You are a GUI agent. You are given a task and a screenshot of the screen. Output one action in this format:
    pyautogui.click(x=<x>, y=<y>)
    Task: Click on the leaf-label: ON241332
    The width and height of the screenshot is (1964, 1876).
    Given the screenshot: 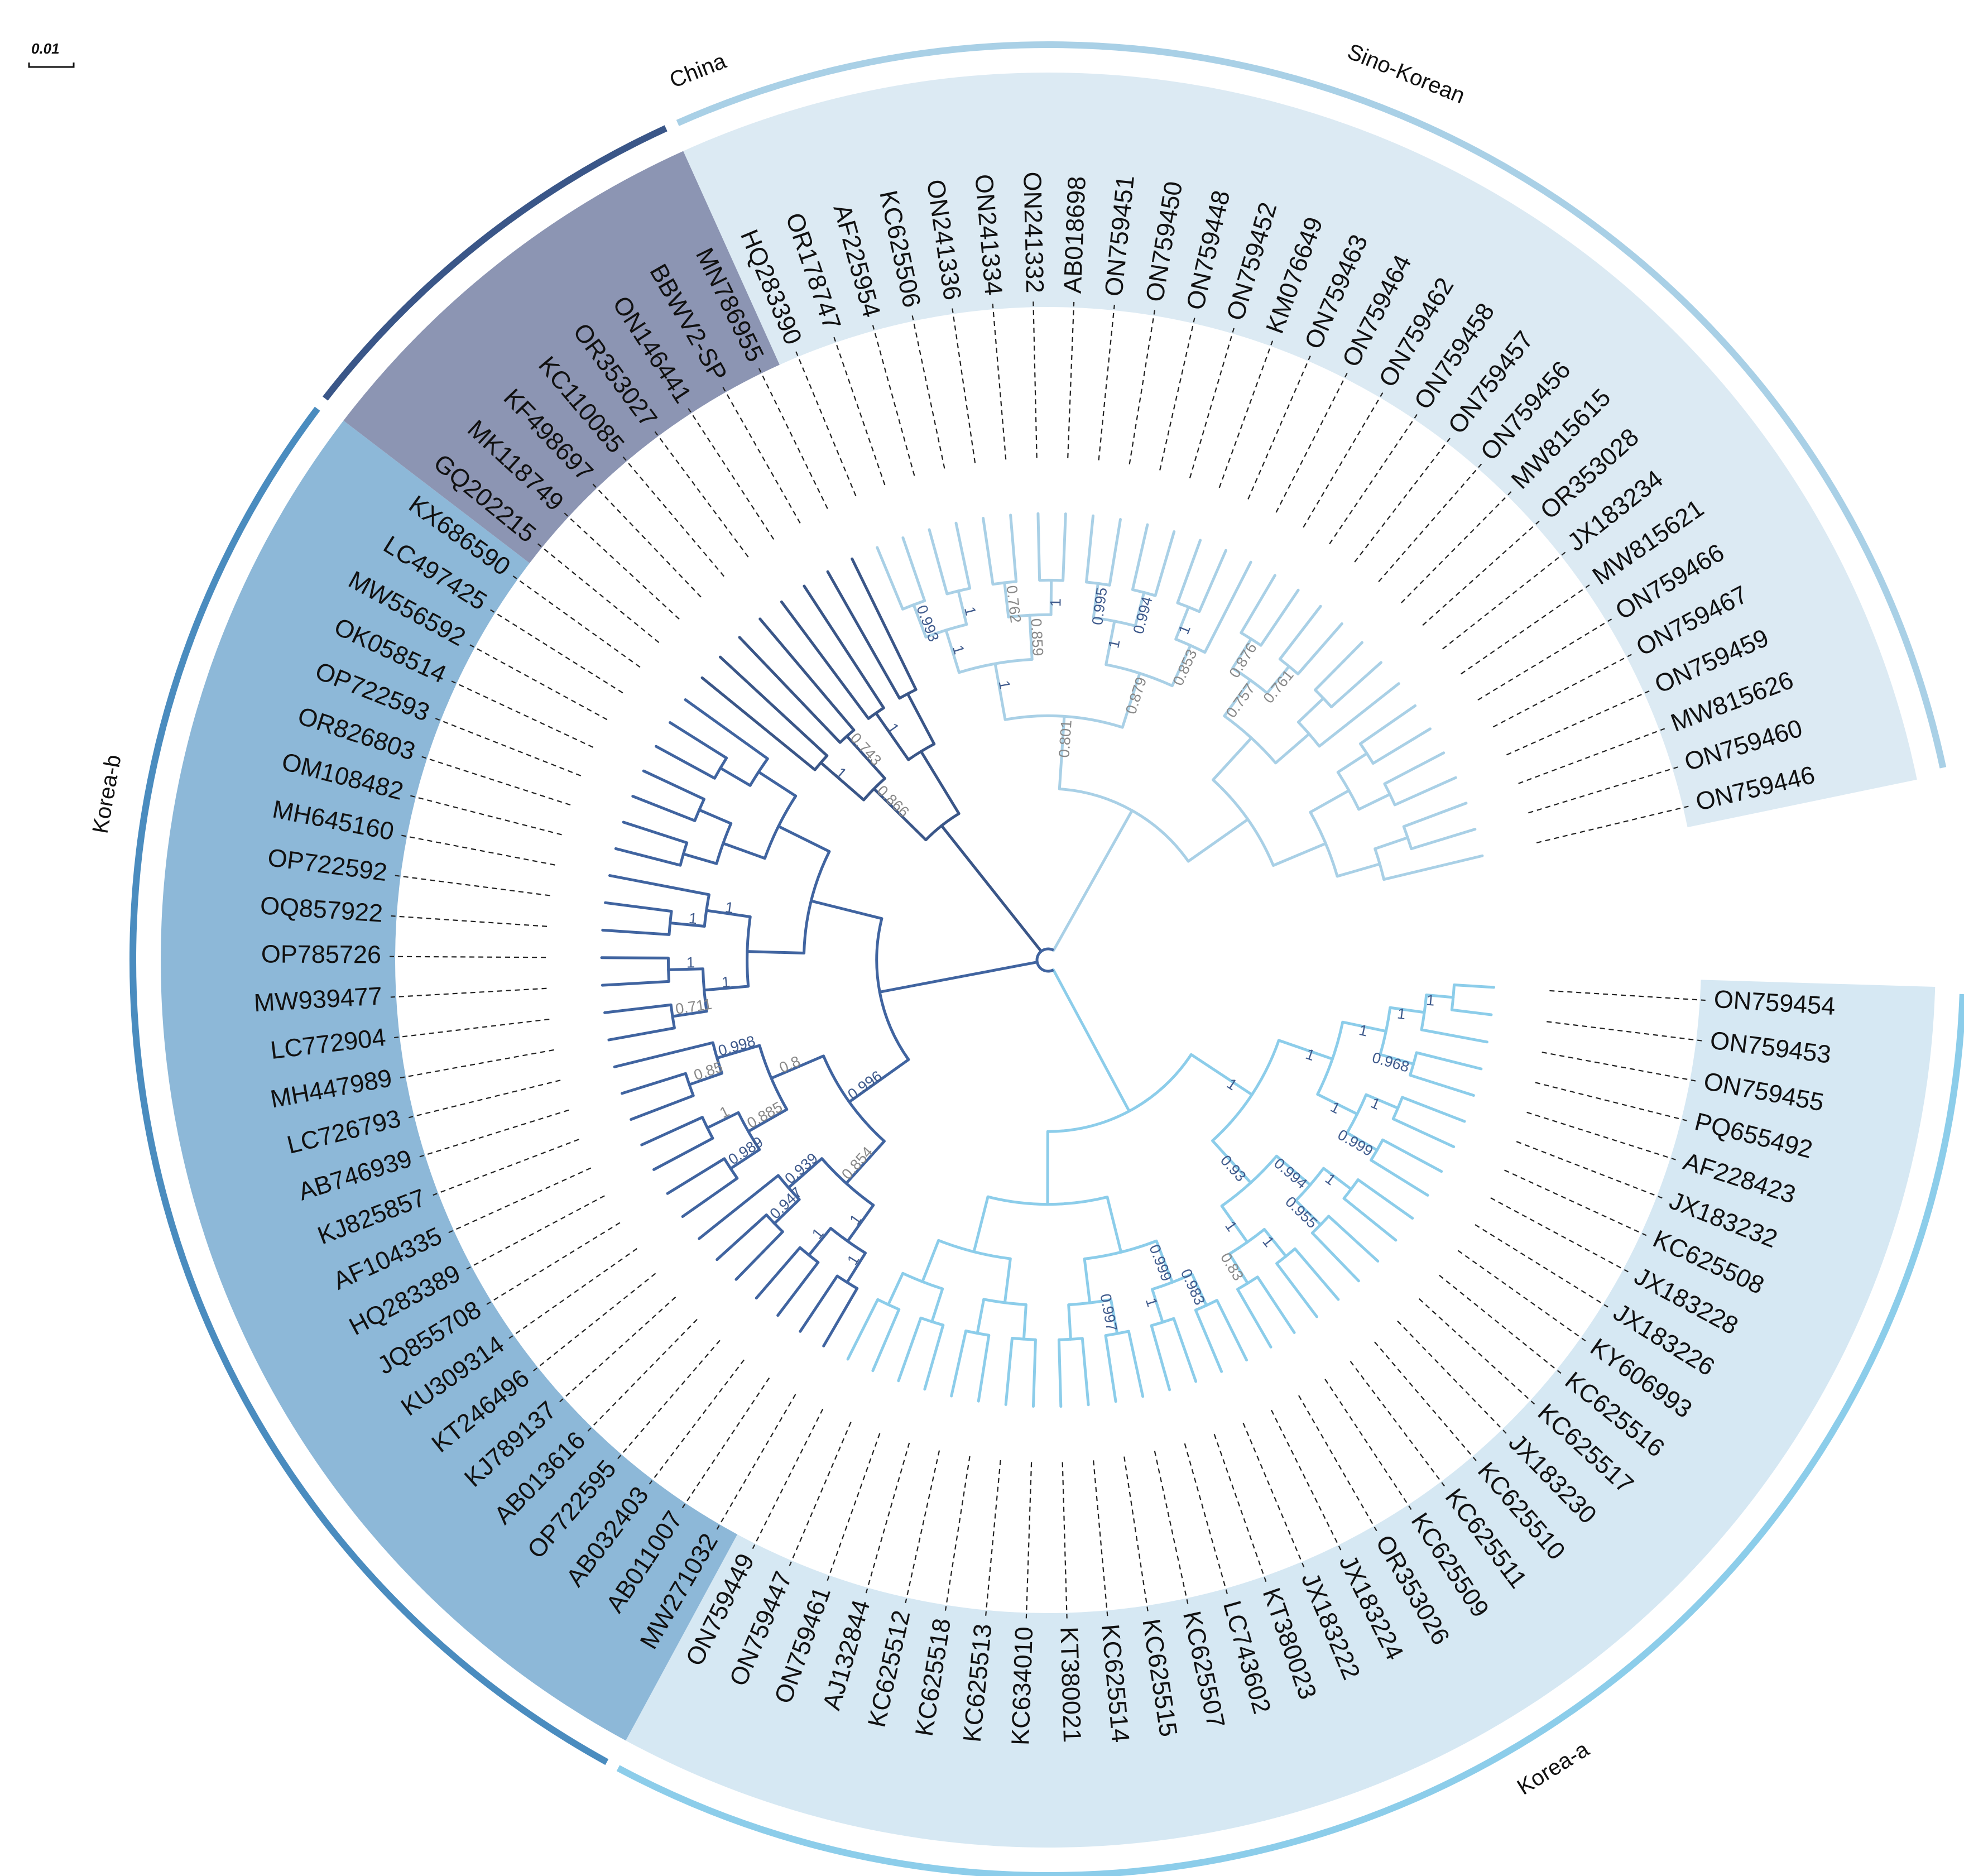 What is the action you would take?
    pyautogui.click(x=1033, y=233)
    